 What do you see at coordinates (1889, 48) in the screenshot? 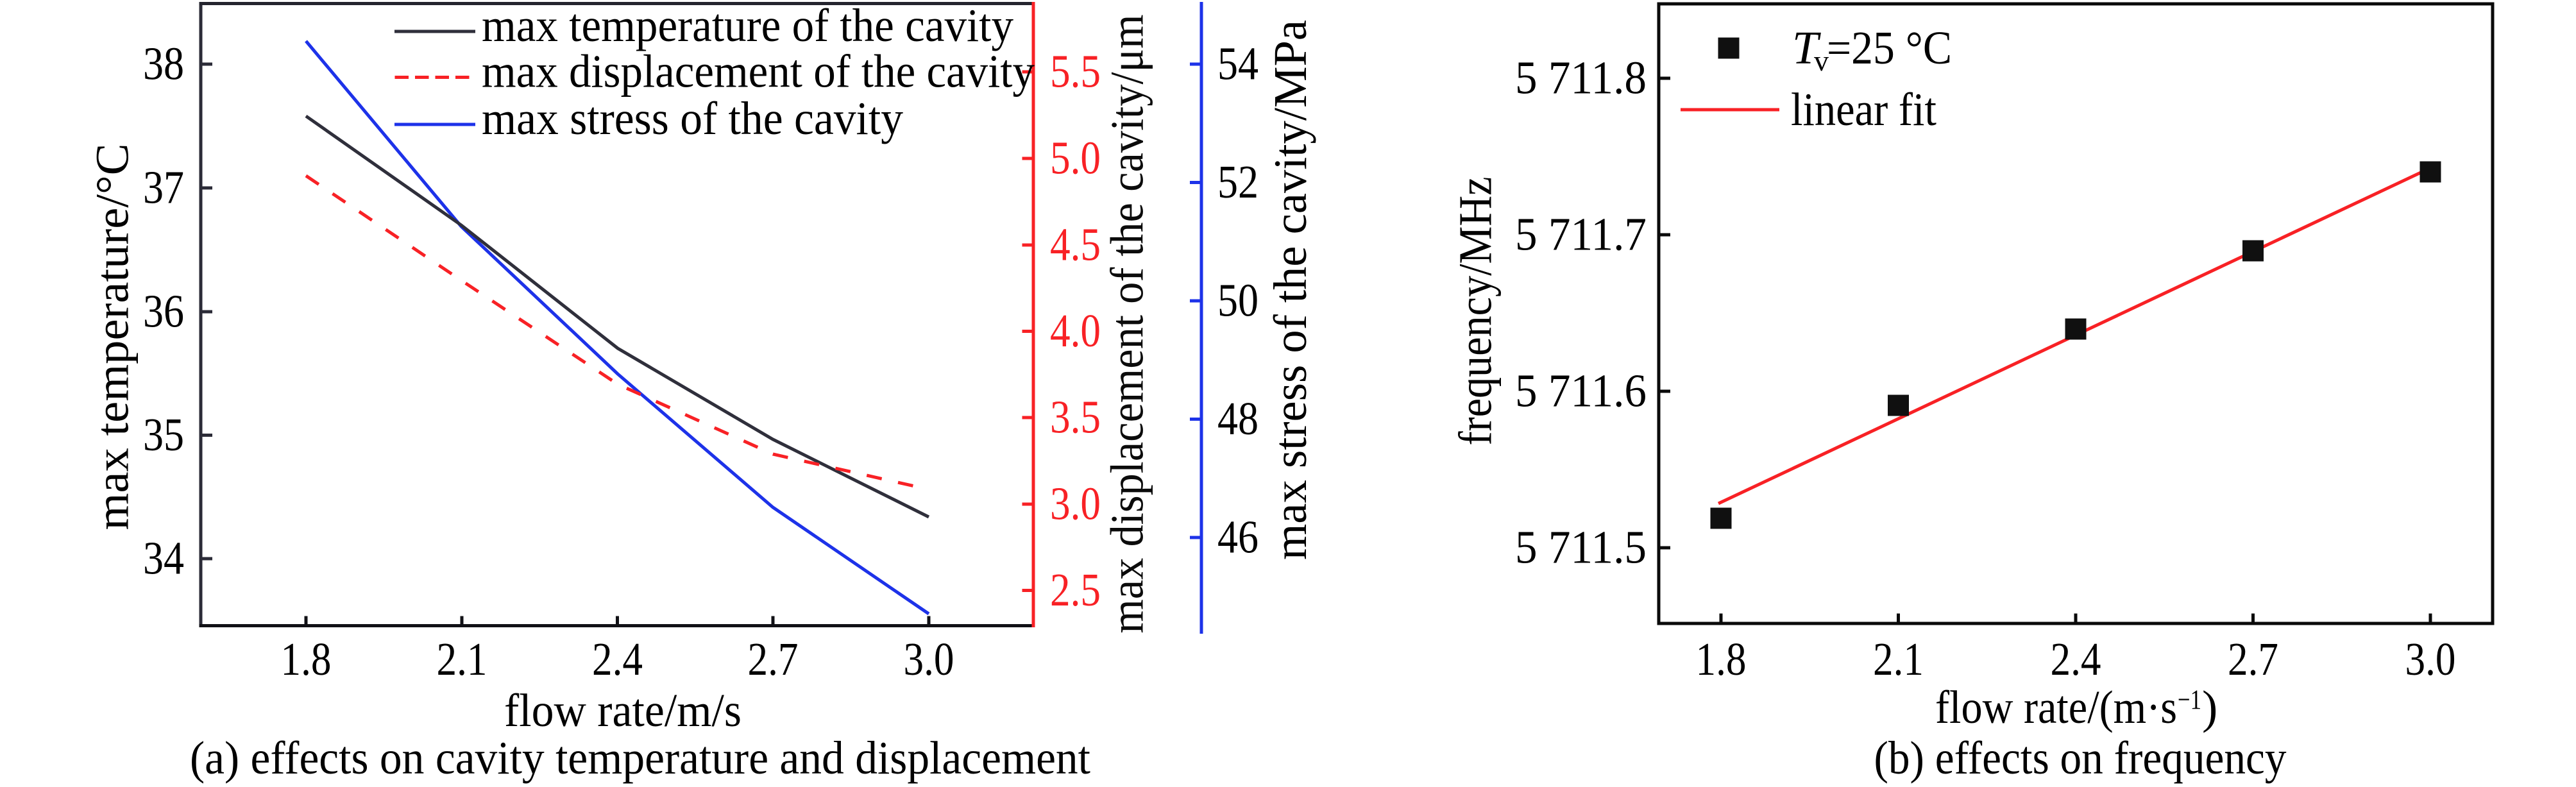
I see `svg-text: =25 °C` at bounding box center [1889, 48].